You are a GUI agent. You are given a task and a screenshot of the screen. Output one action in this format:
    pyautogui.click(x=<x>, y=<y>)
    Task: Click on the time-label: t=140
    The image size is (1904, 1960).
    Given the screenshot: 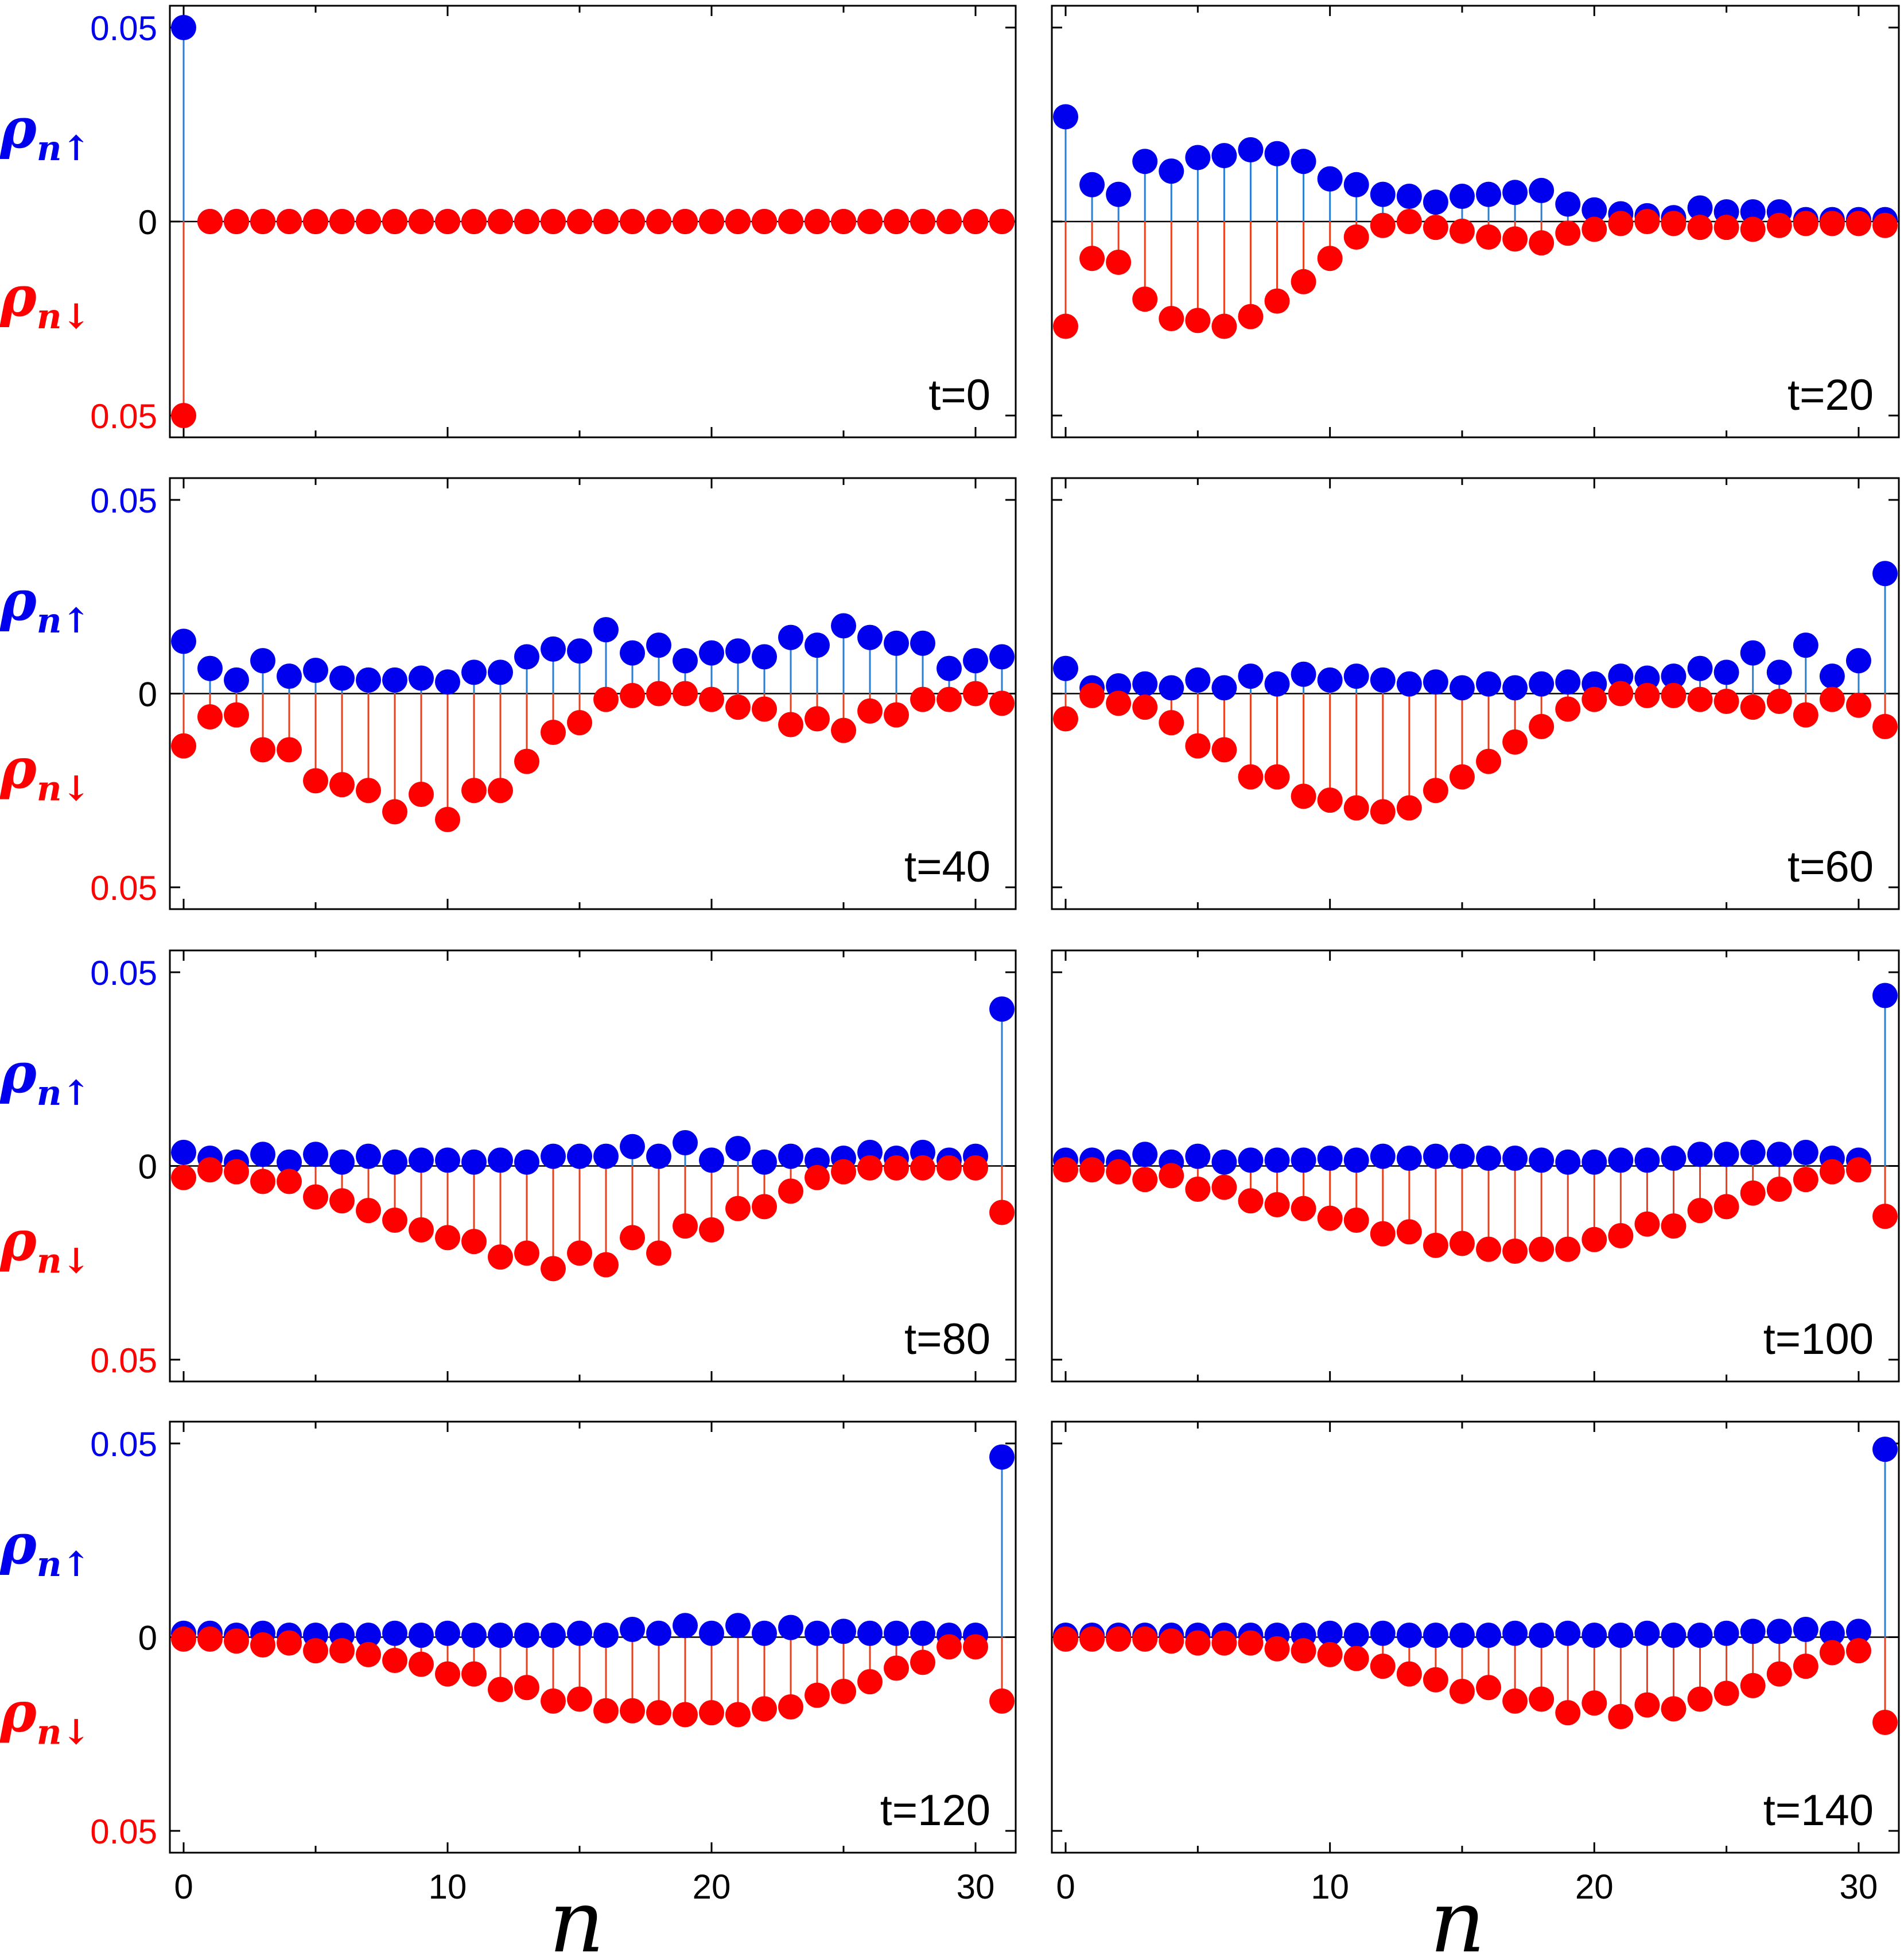 What is the action you would take?
    pyautogui.click(x=1818, y=1810)
    